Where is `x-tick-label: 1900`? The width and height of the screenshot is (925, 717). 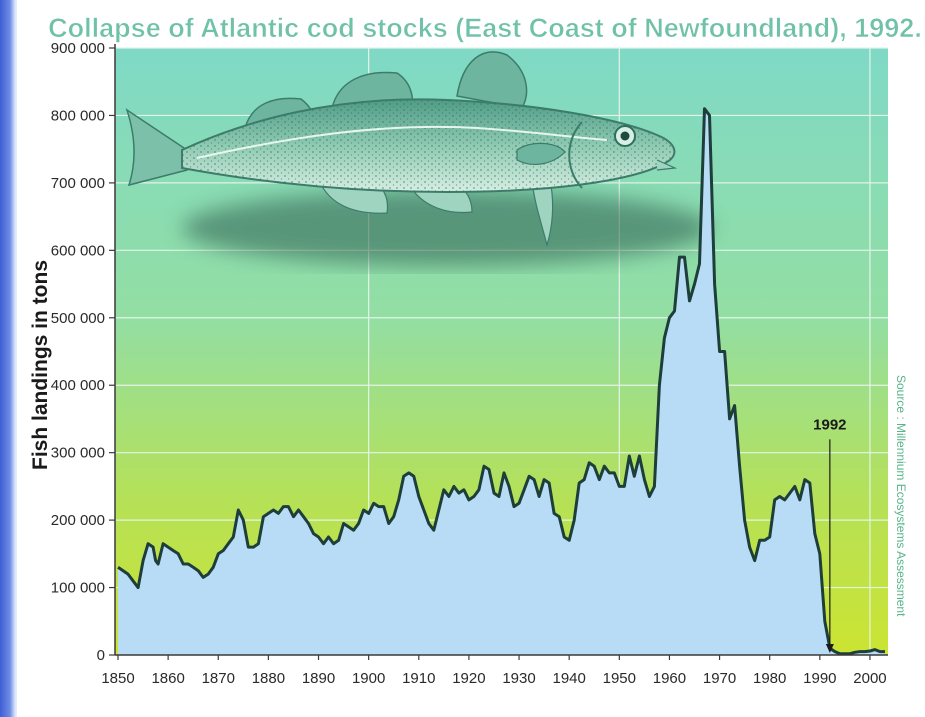
x-tick-label: 1900 is located at coordinates (368, 678).